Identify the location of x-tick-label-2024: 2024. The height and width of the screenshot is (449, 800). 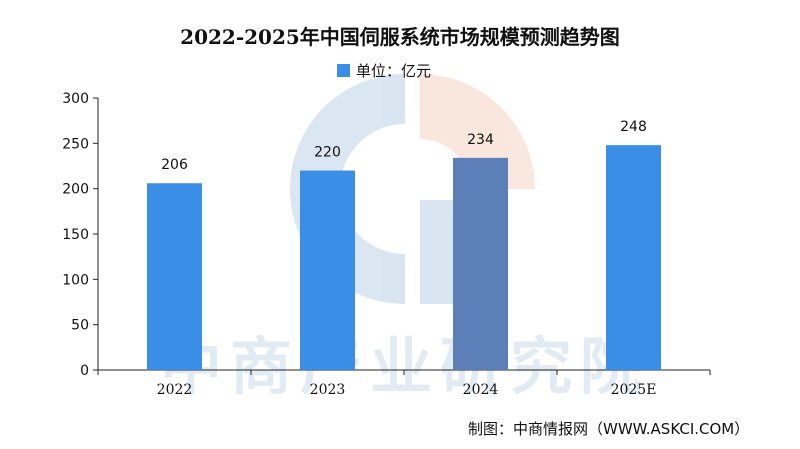
(481, 390).